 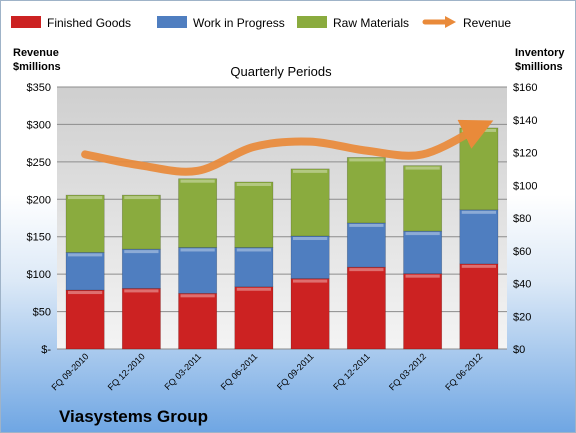 What do you see at coordinates (70, 371) in the screenshot?
I see `category-label: FQ 09-2010` at bounding box center [70, 371].